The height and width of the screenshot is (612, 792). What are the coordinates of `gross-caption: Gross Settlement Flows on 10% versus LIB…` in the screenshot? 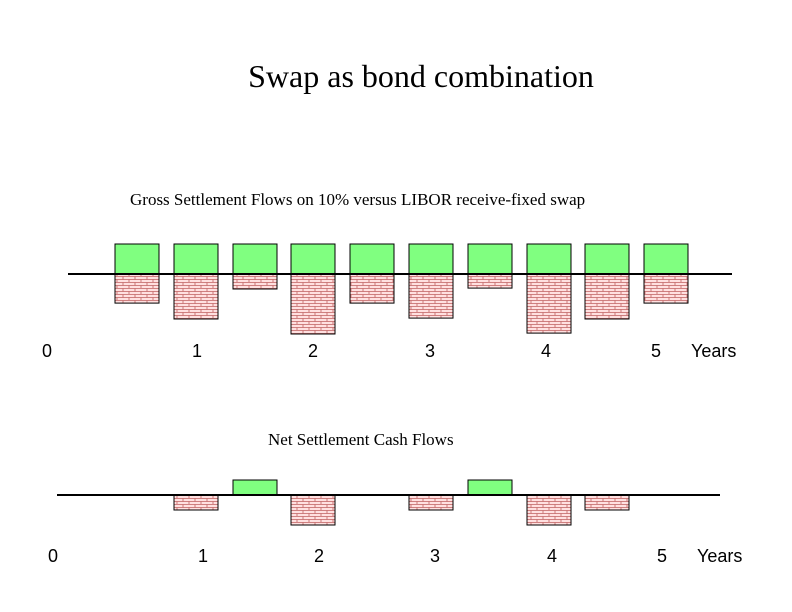 It's located at (358, 199).